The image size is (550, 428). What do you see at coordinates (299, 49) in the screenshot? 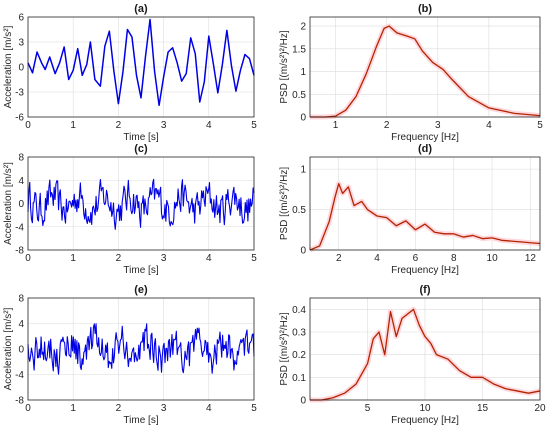
I see `y-tick-label: 1.5` at bounding box center [299, 49].